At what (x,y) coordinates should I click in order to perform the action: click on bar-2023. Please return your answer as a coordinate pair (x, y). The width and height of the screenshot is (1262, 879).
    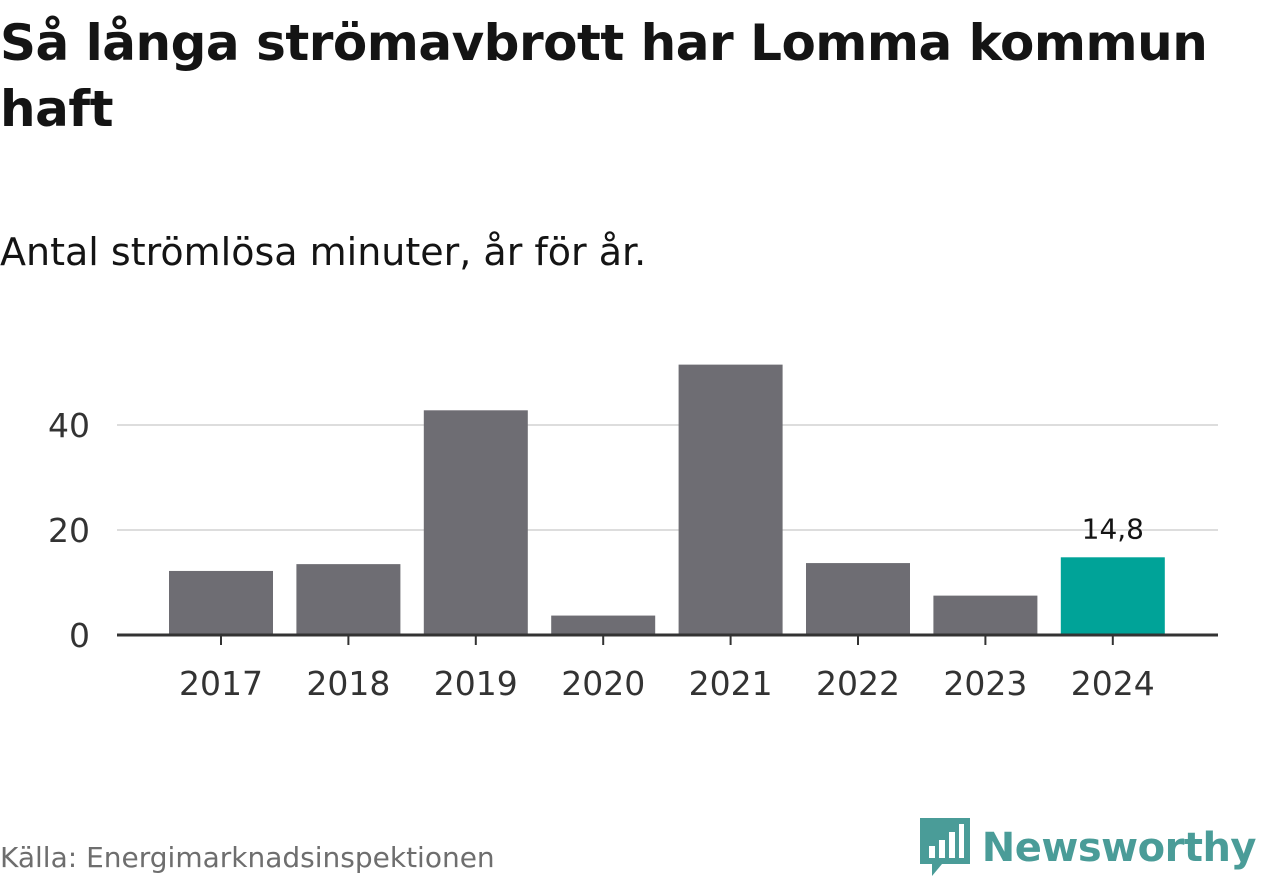
    Looking at the image, I should click on (985, 615).